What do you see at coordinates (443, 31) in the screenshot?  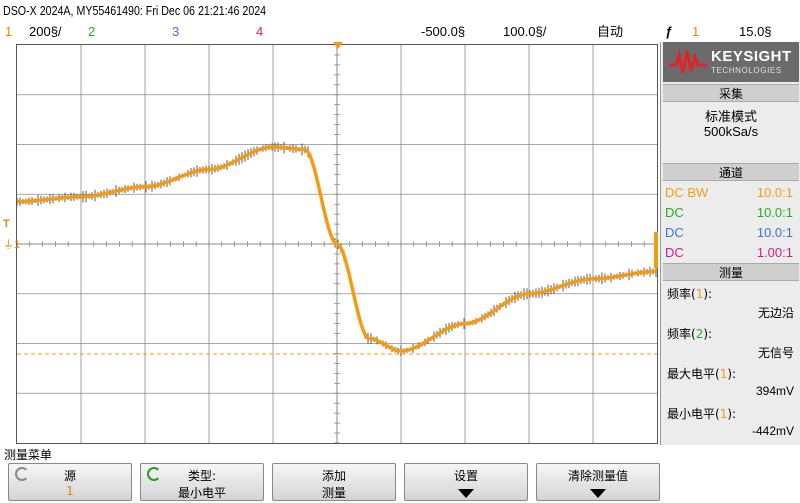 I see `time-delay: -500.0§` at bounding box center [443, 31].